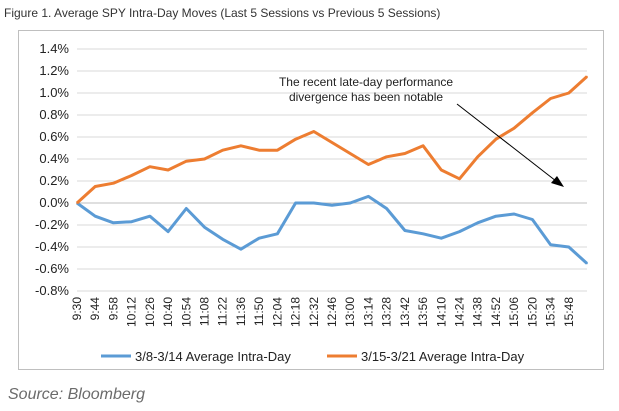 The image size is (619, 411). I want to click on y-tick-label: 0.8%, so click(54, 114).